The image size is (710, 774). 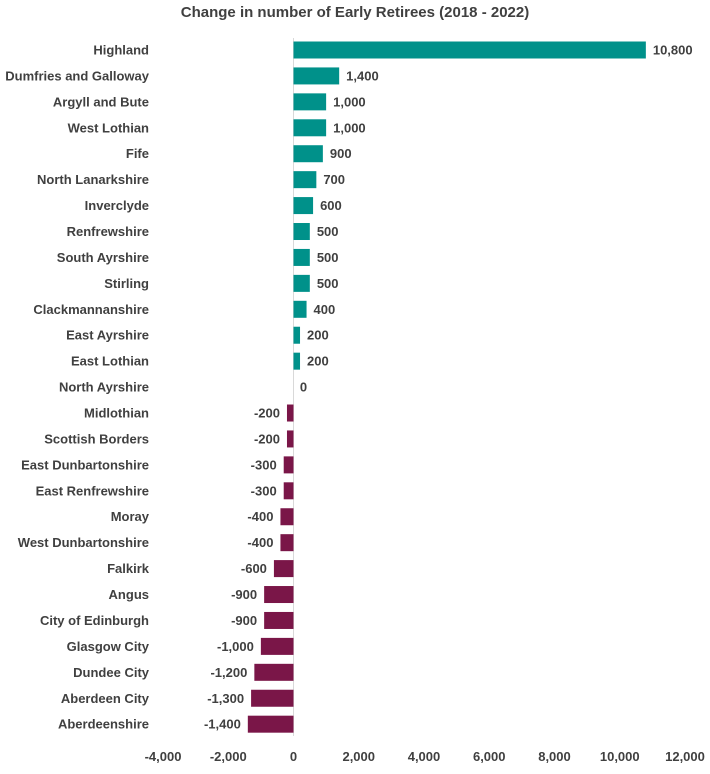 What do you see at coordinates (101, 101) in the screenshot?
I see `category-label: Argyll and Bute` at bounding box center [101, 101].